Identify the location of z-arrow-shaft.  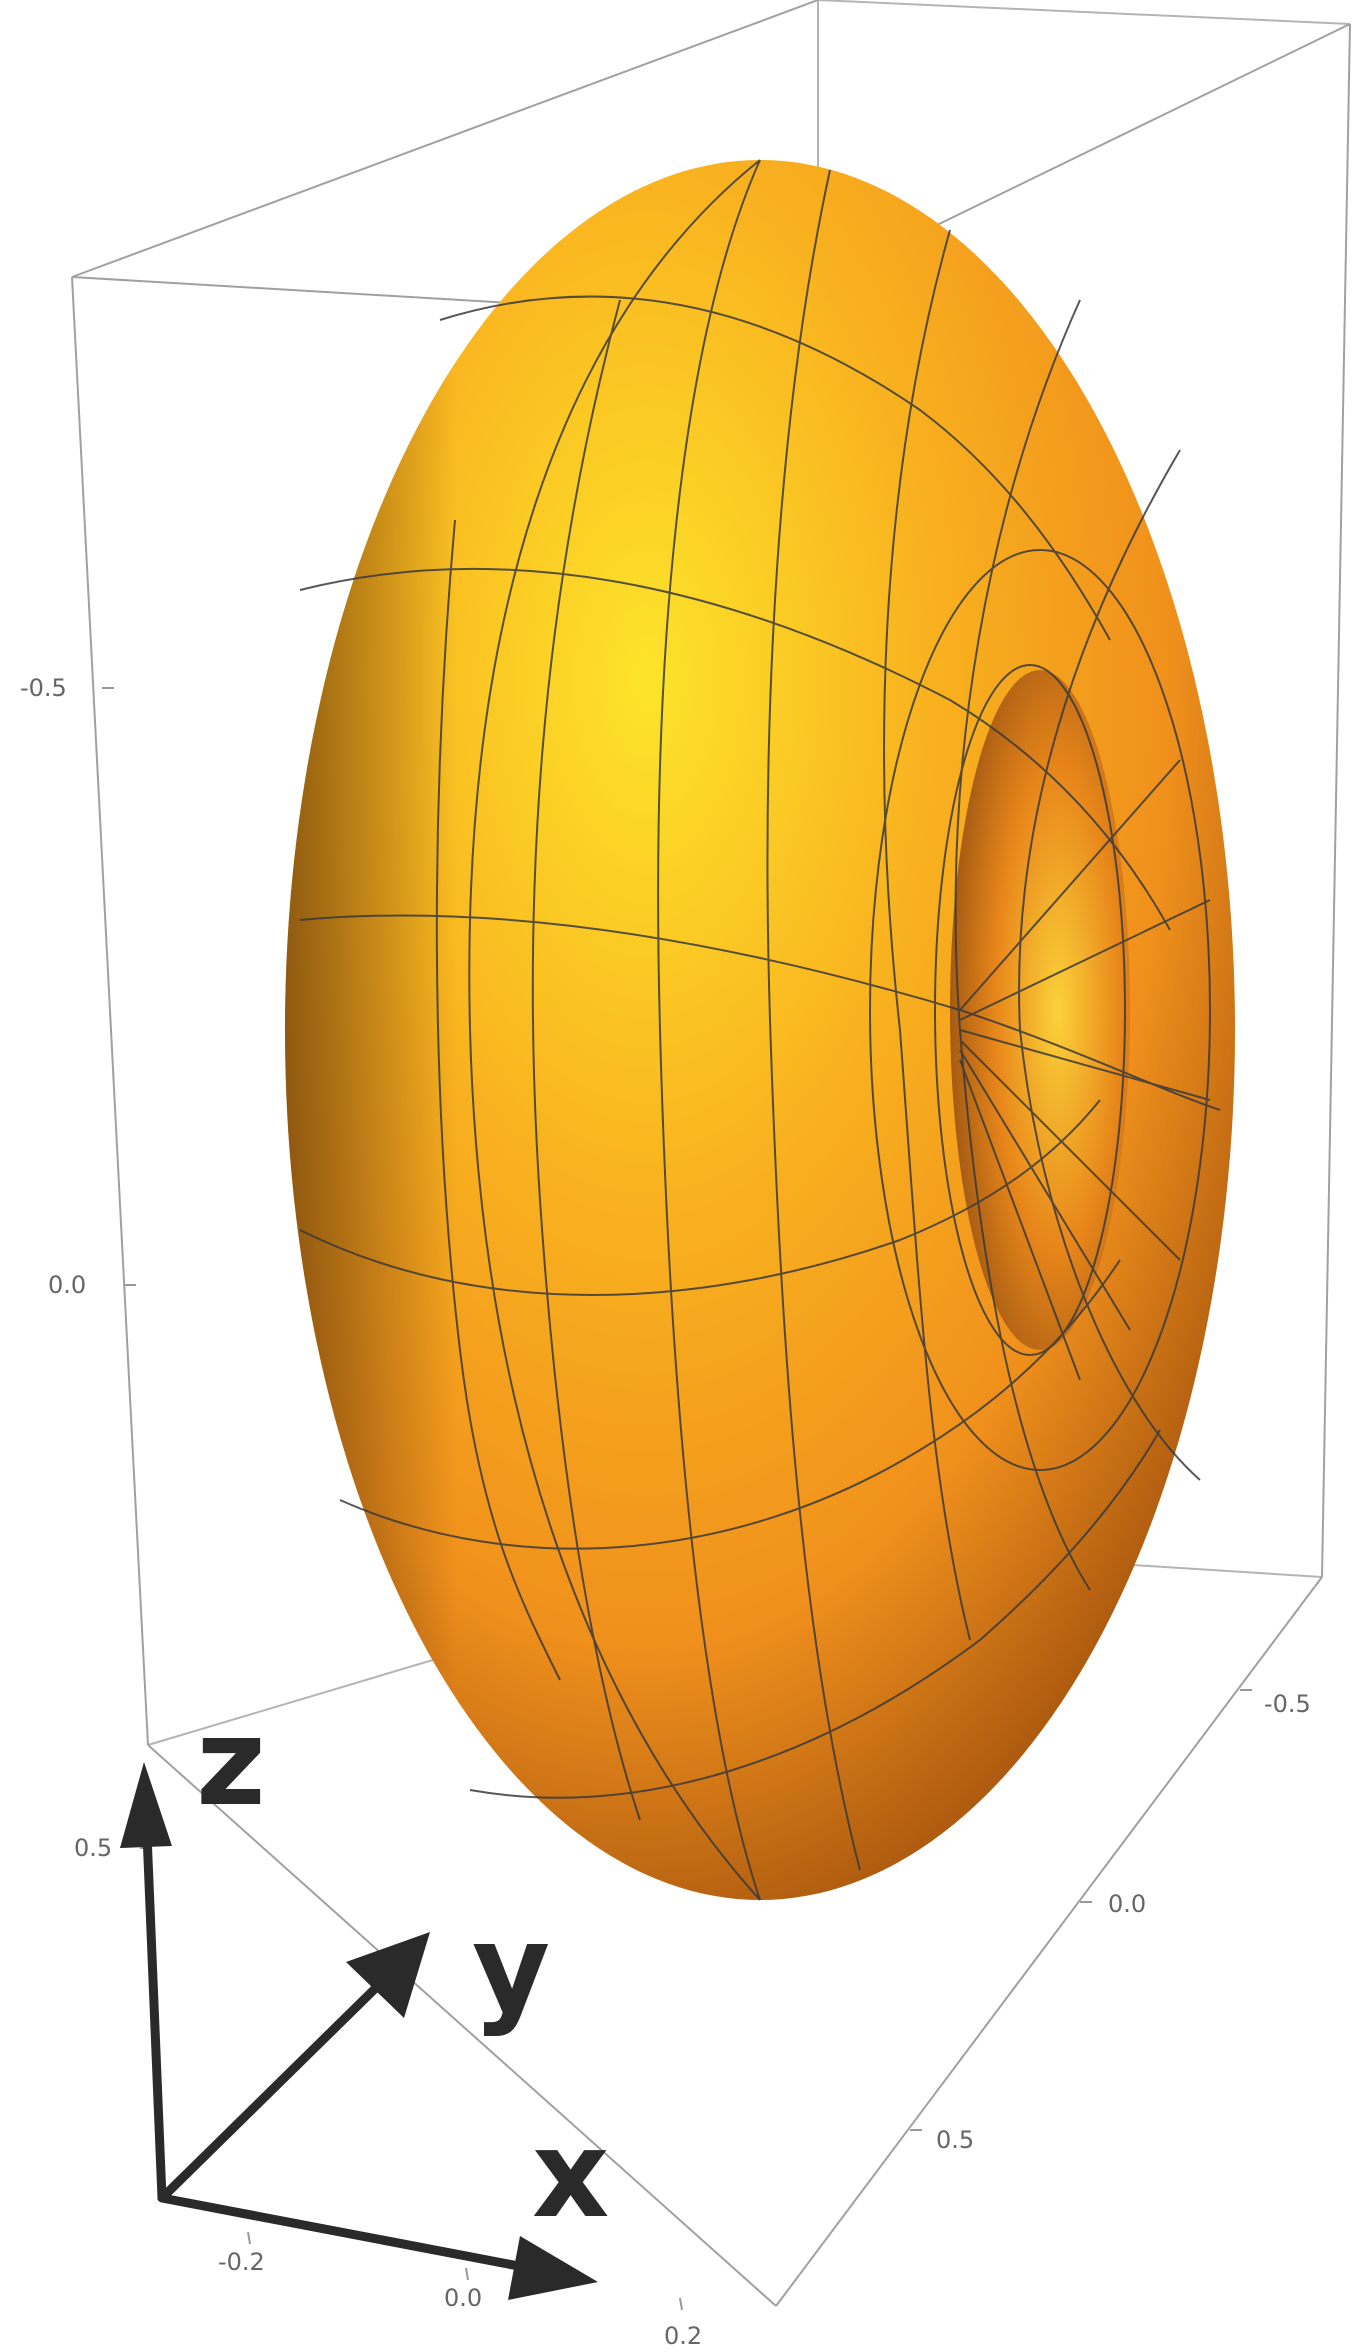
(154, 2004).